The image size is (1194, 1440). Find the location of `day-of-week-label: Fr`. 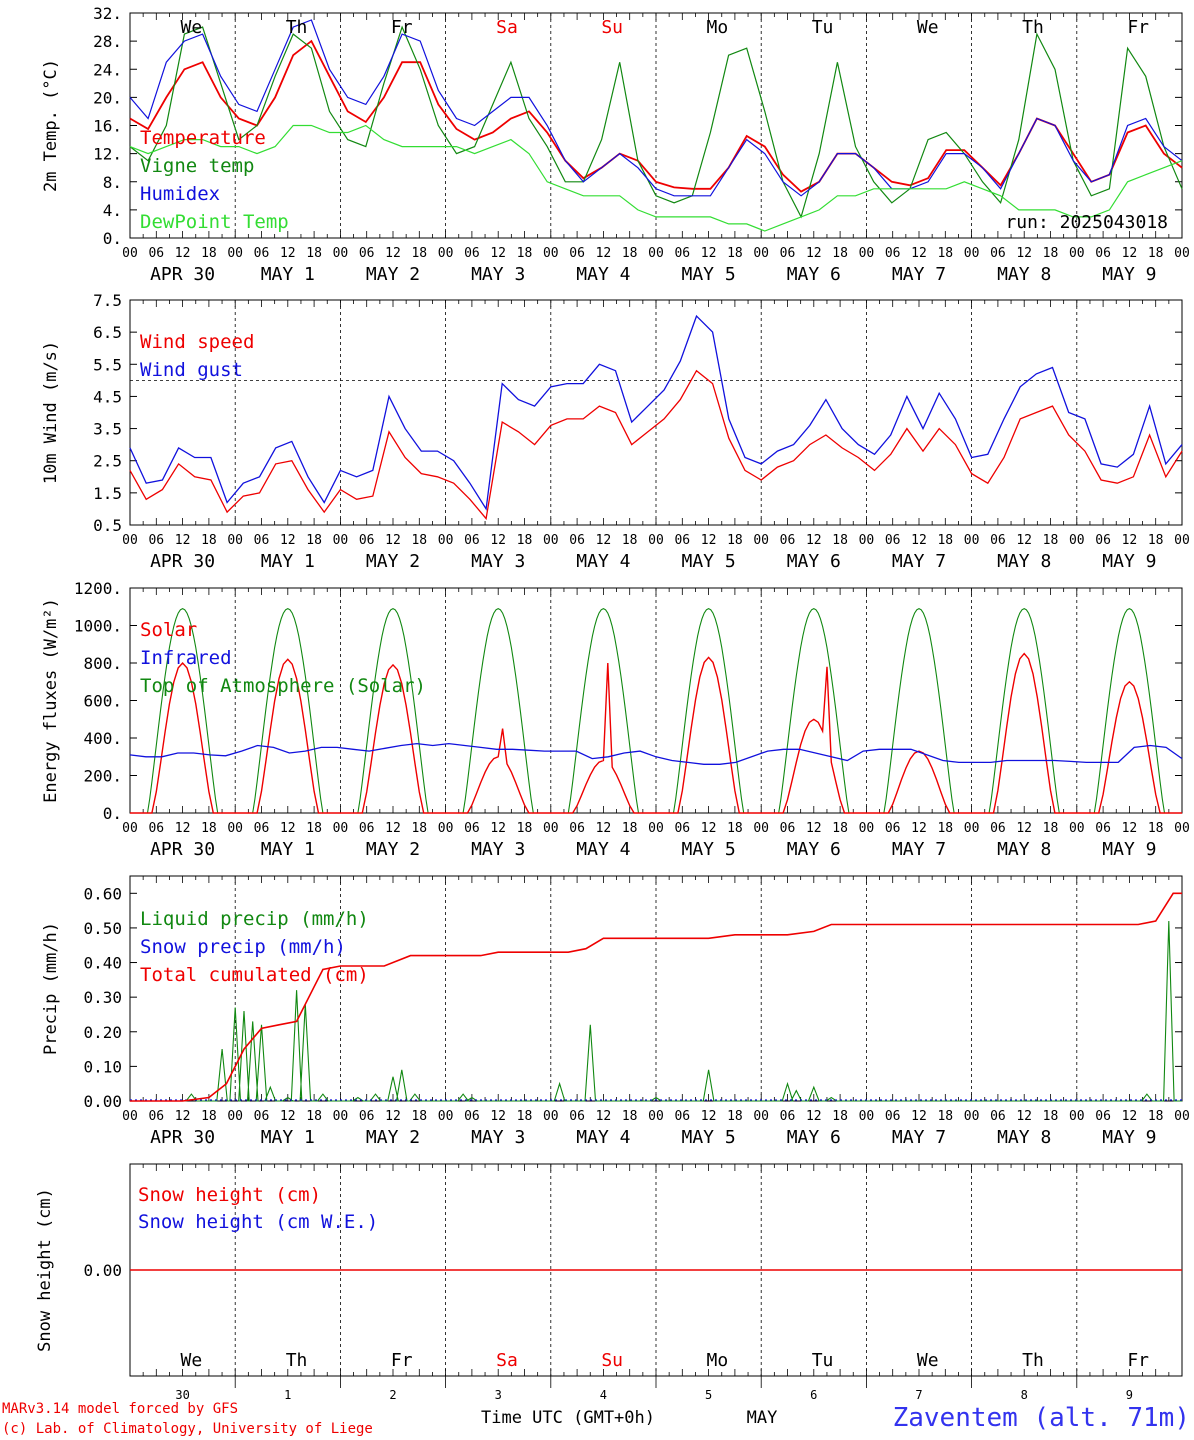

day-of-week-label: Fr is located at coordinates (402, 1360).